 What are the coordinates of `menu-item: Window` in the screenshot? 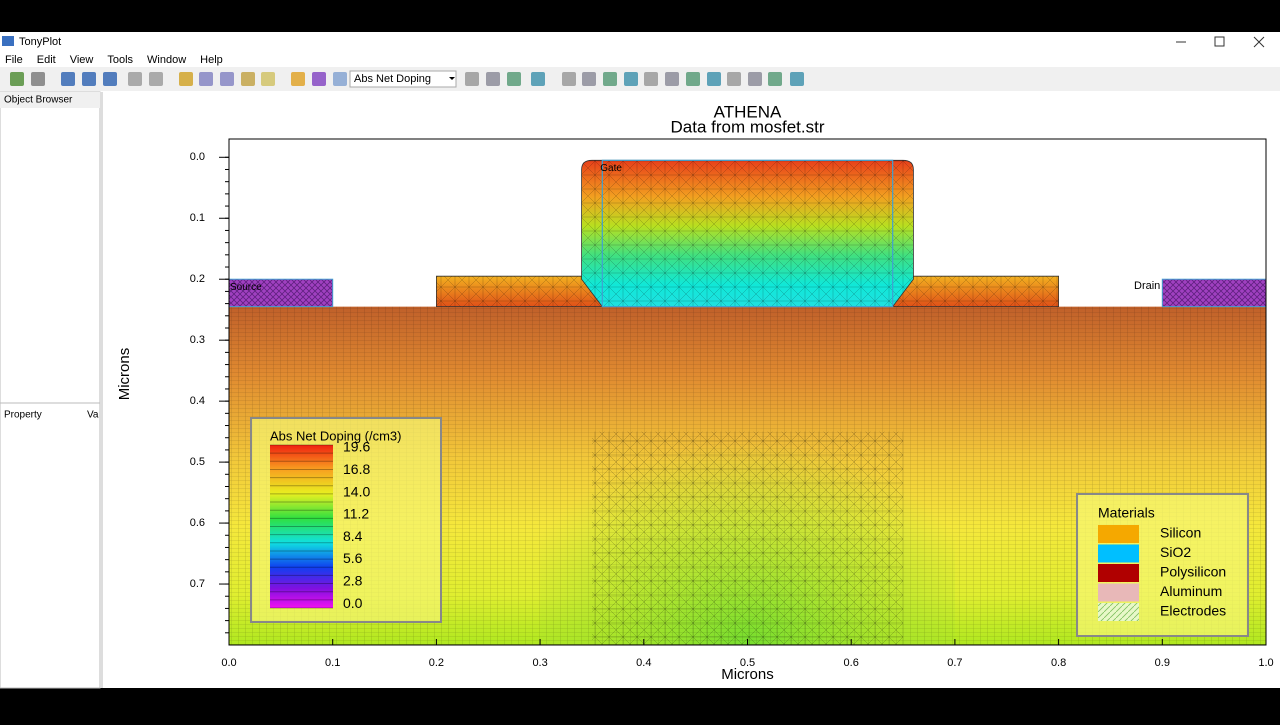 It's located at (166, 60).